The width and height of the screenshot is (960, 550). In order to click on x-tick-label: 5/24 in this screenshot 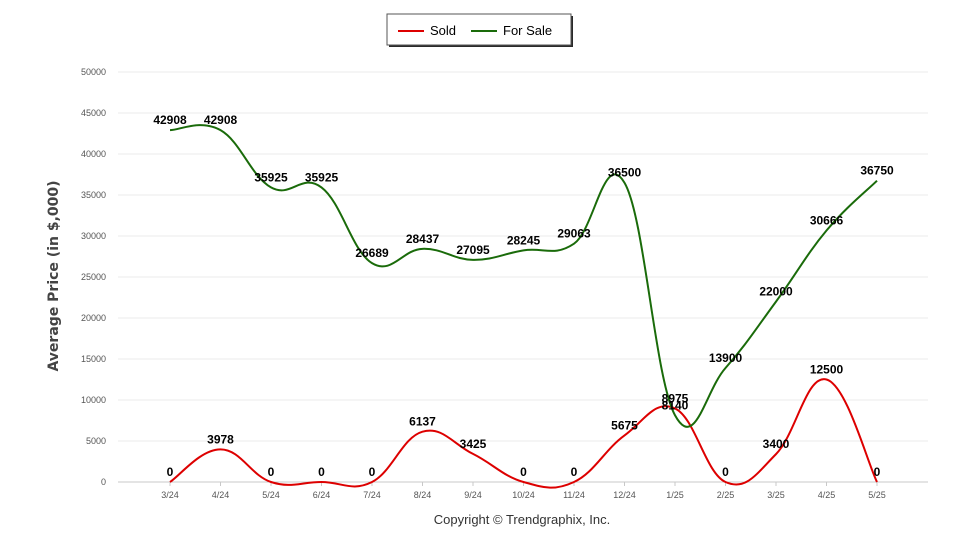, I will do `click(271, 495)`.